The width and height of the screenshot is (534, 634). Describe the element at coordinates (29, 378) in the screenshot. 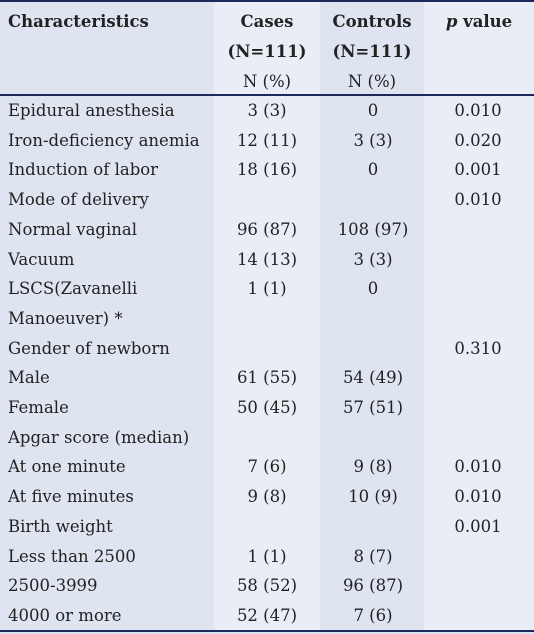

I see `row-label: Male` at that location.